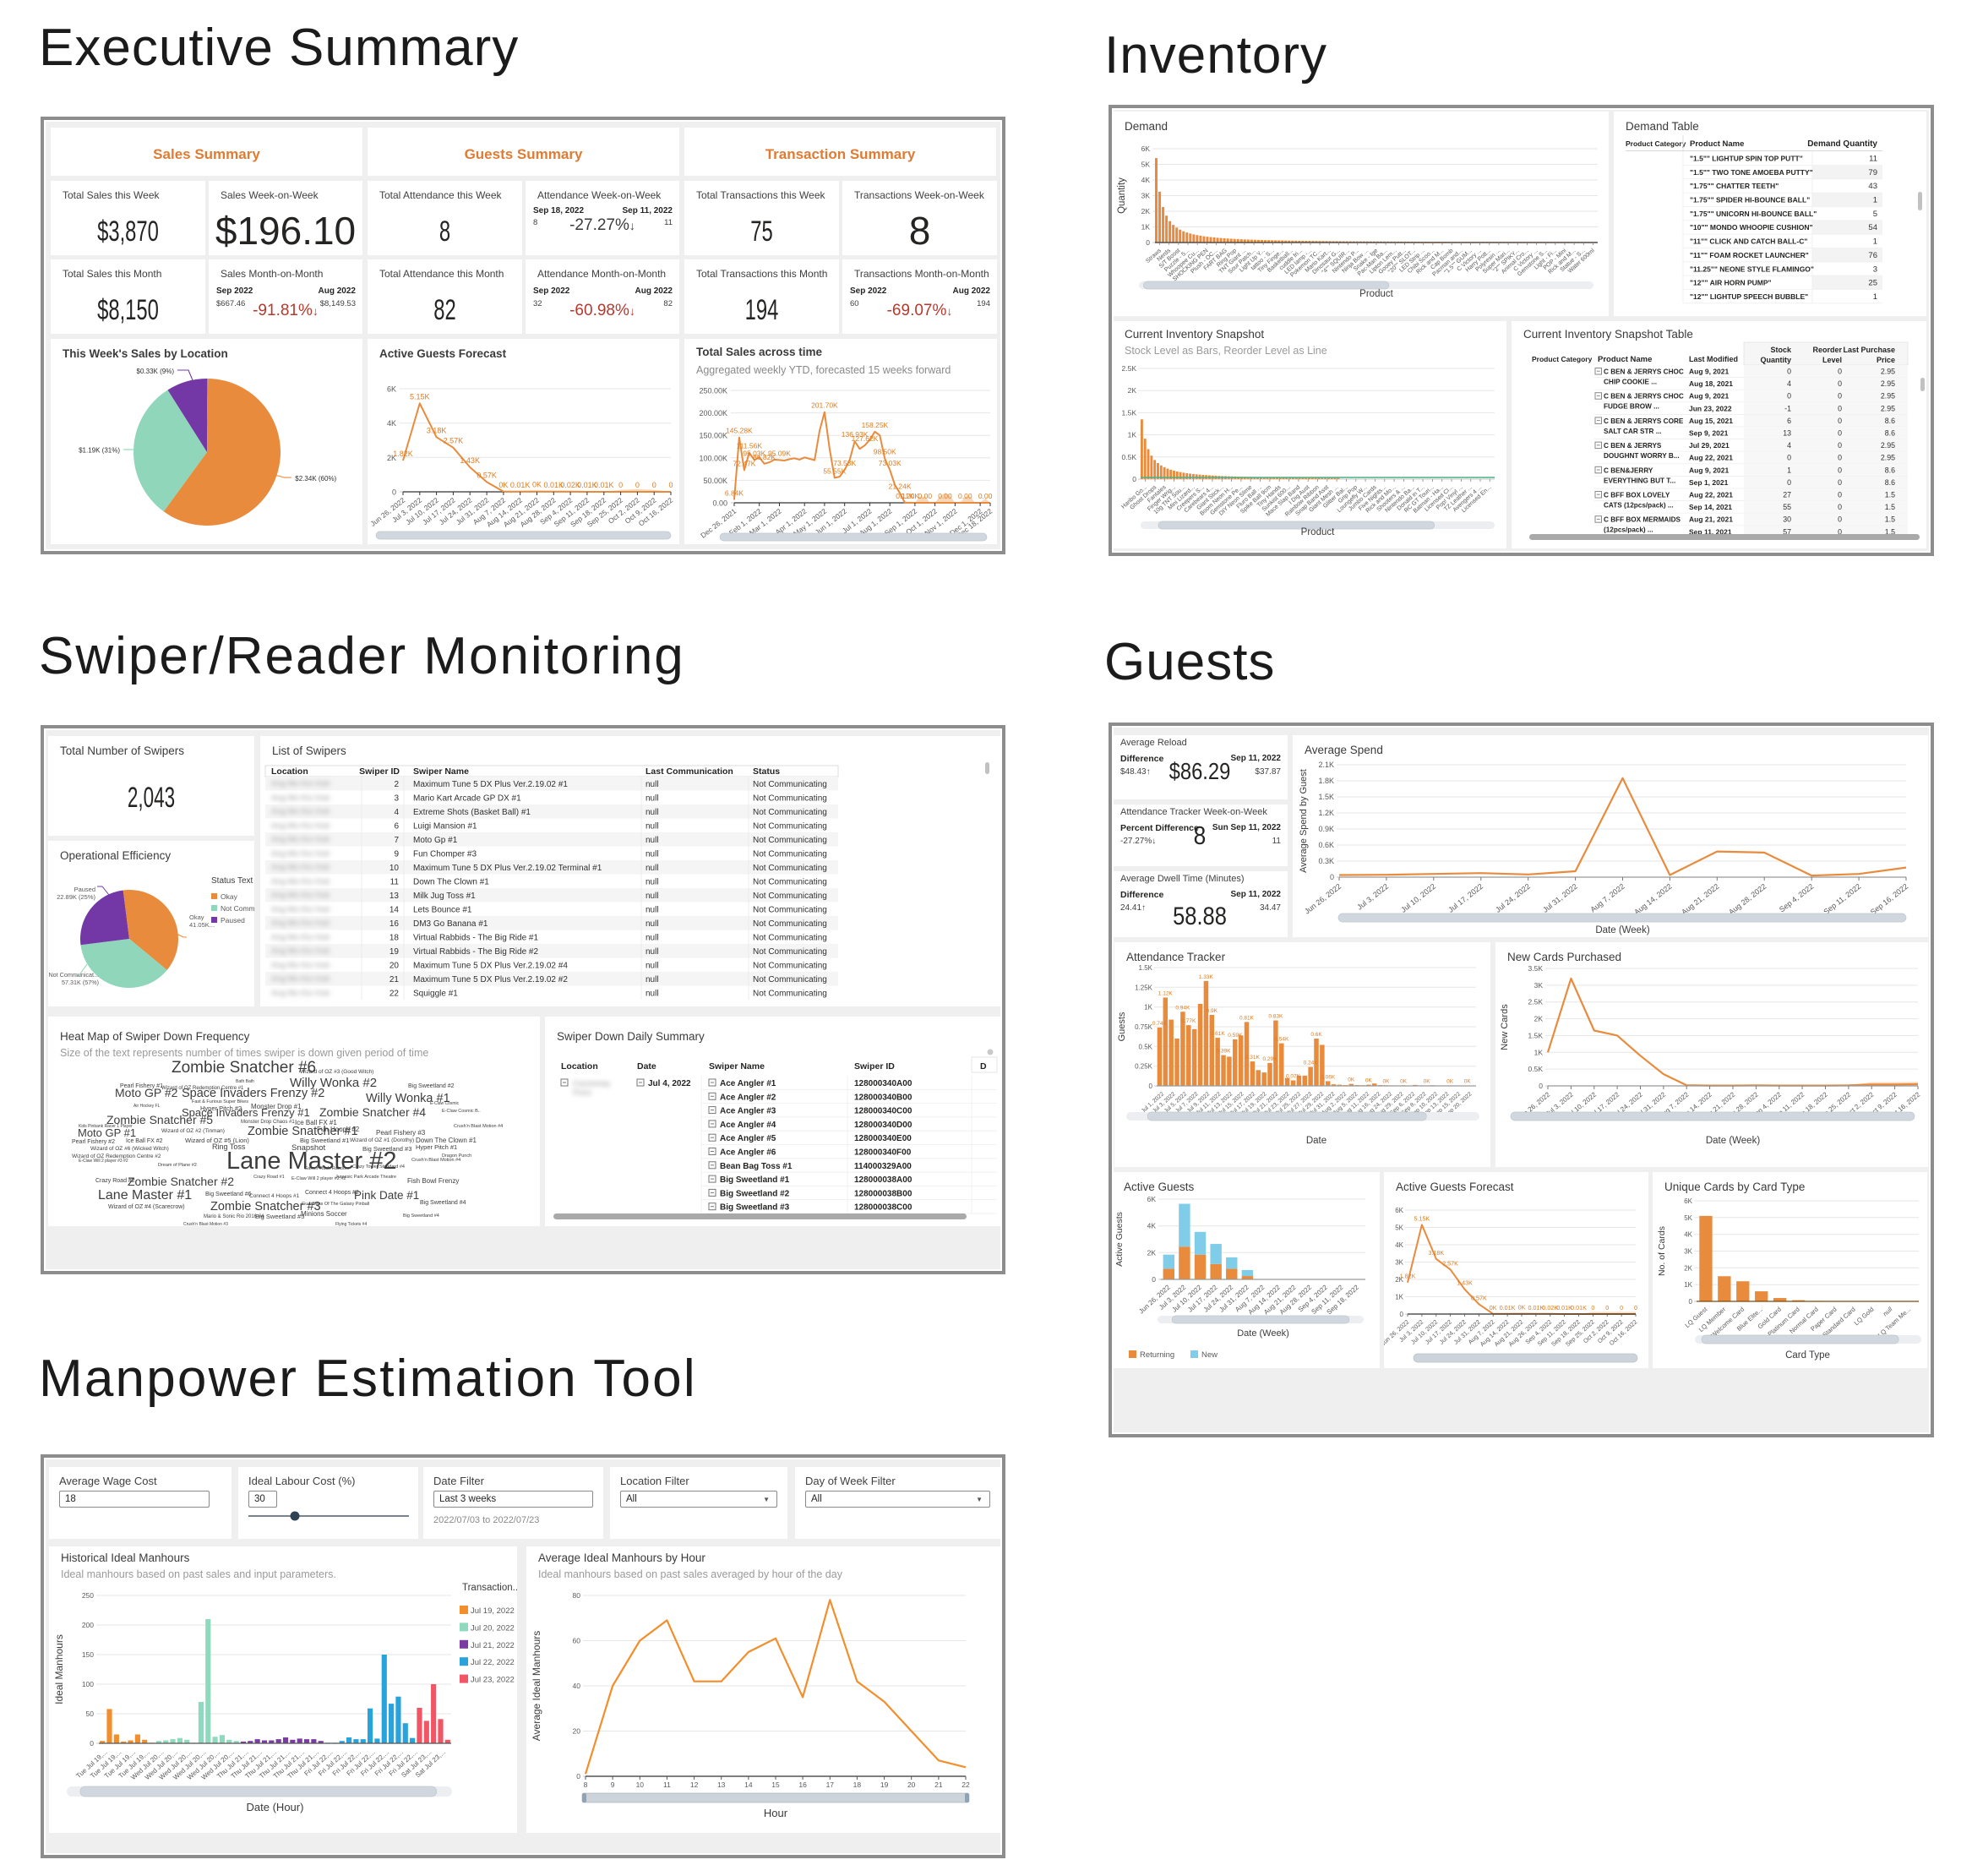 The image size is (1972, 1876). What do you see at coordinates (1326, 765) in the screenshot?
I see `svg-text: 2.1K` at bounding box center [1326, 765].